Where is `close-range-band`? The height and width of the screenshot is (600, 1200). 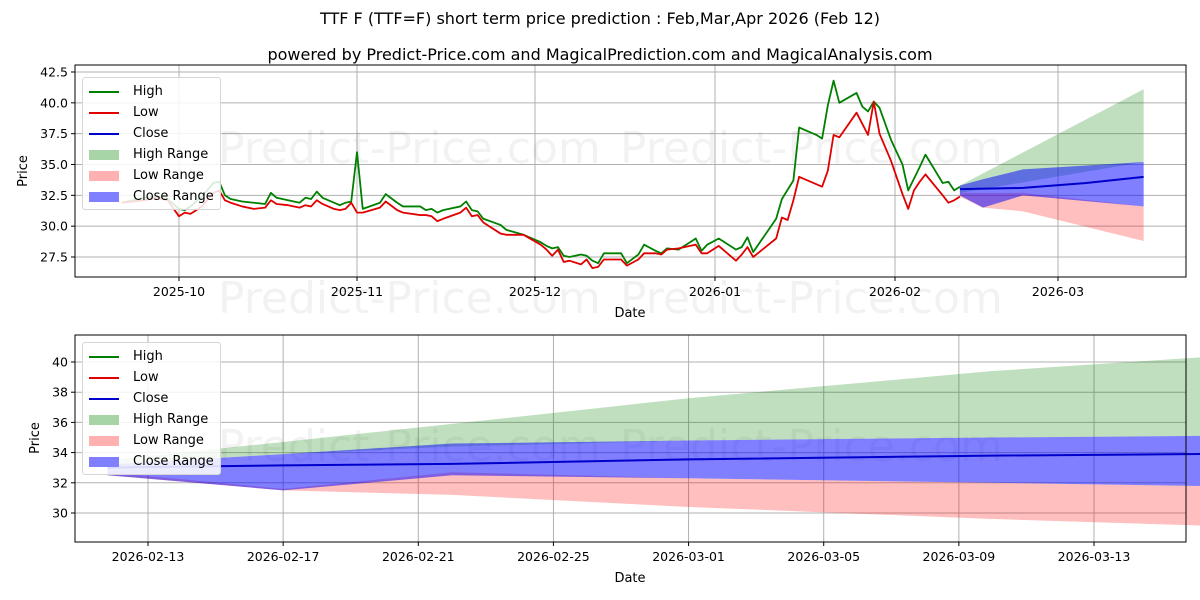
close-range-band is located at coordinates (653, 463).